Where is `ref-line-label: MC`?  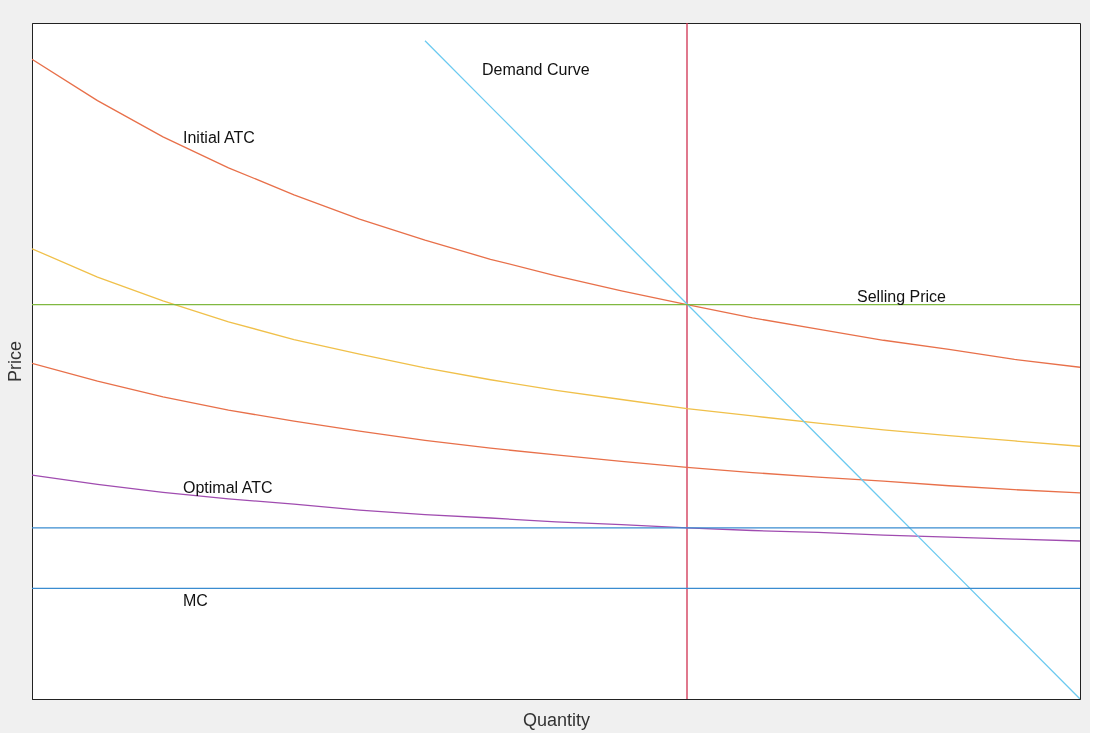 ref-line-label: MC is located at coordinates (195, 600).